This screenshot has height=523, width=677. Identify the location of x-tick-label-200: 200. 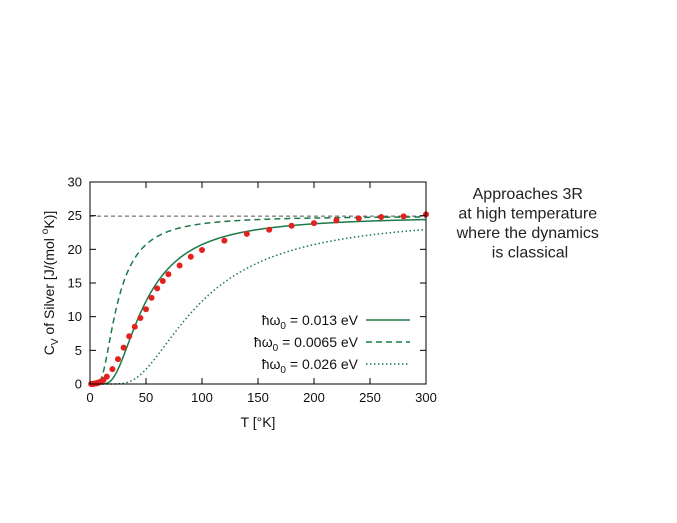
(314, 397).